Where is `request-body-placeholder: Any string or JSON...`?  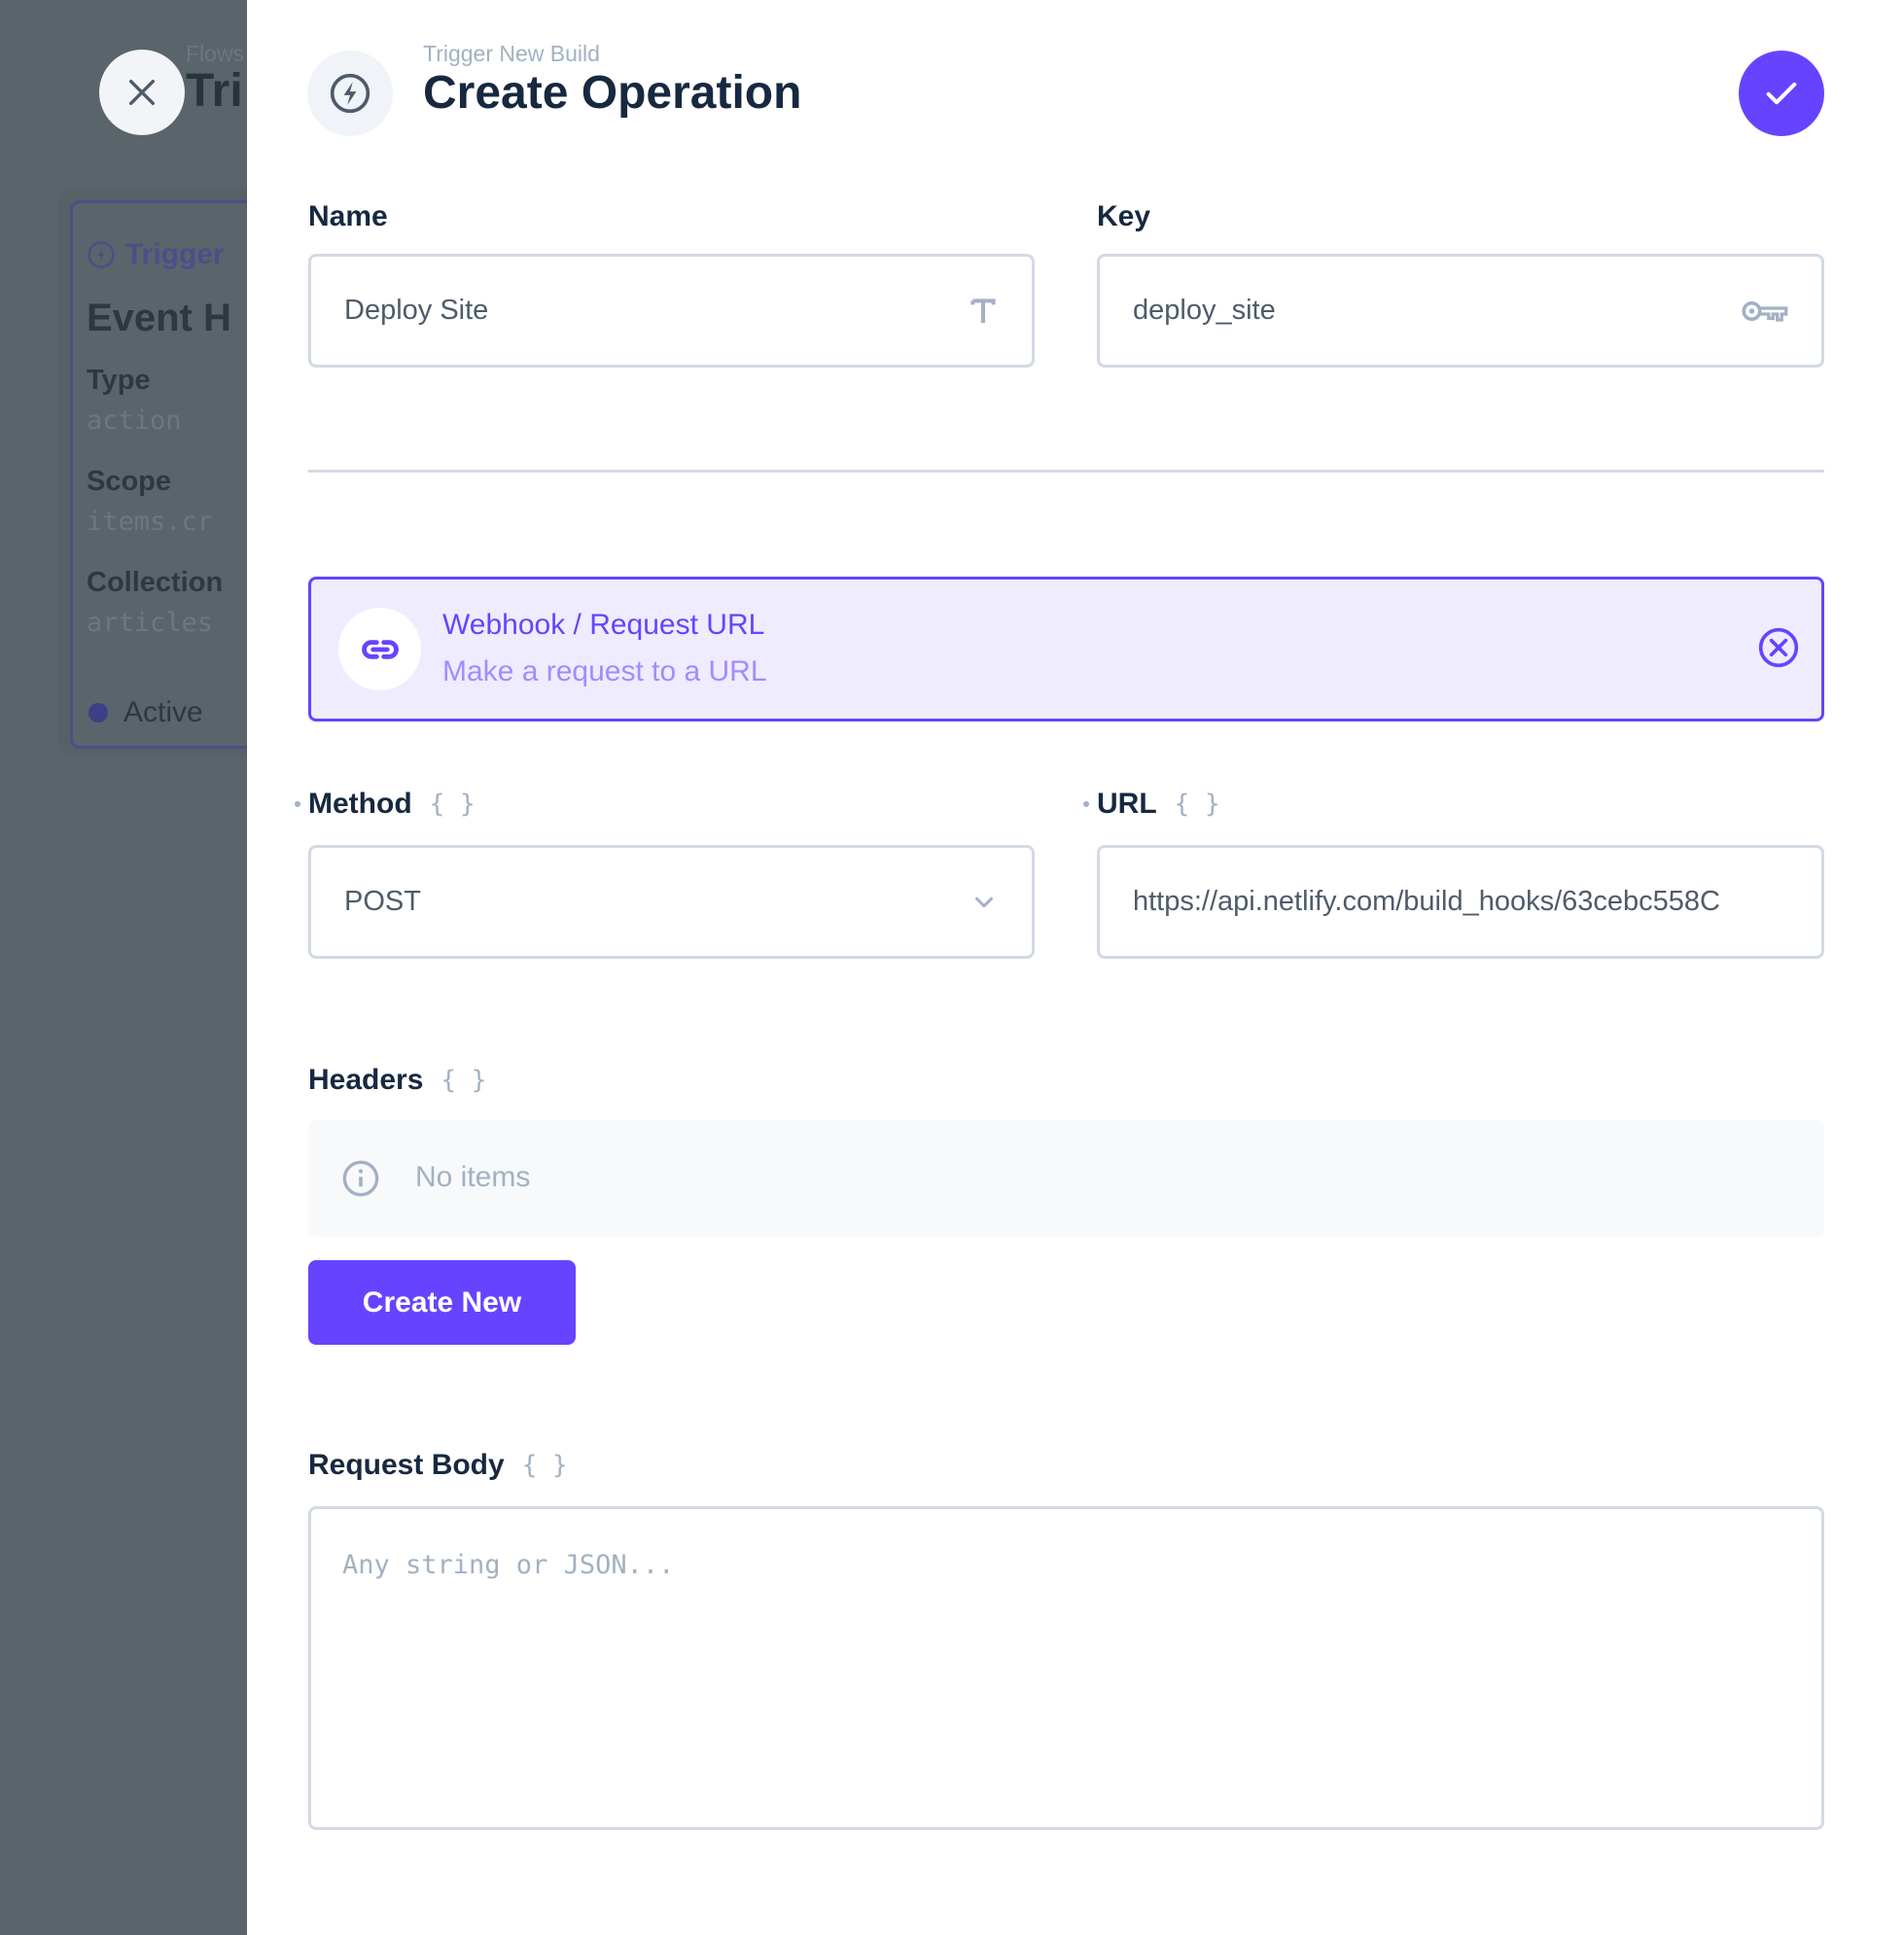
request-body-placeholder: Any string or JSON... is located at coordinates (508, 1565).